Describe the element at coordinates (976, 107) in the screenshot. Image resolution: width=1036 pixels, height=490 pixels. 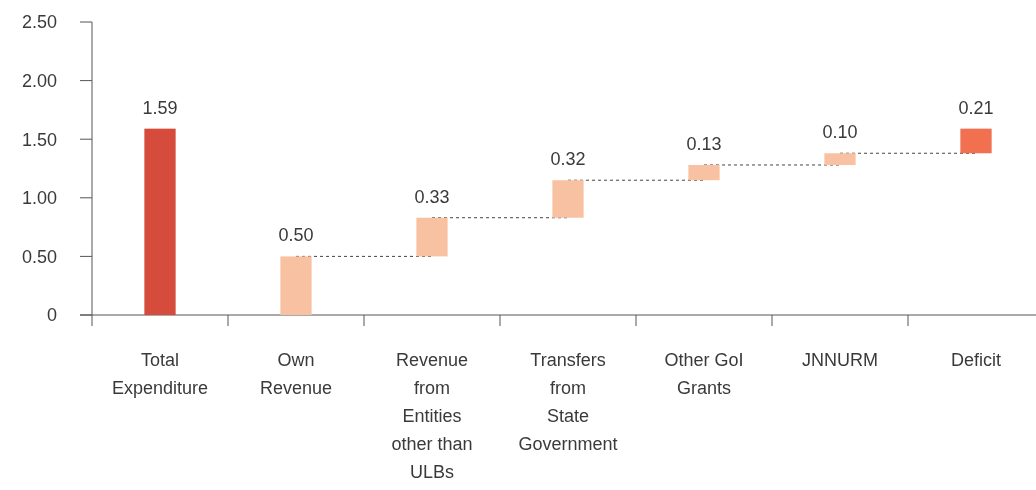
I see `data-label: 0.21` at that location.